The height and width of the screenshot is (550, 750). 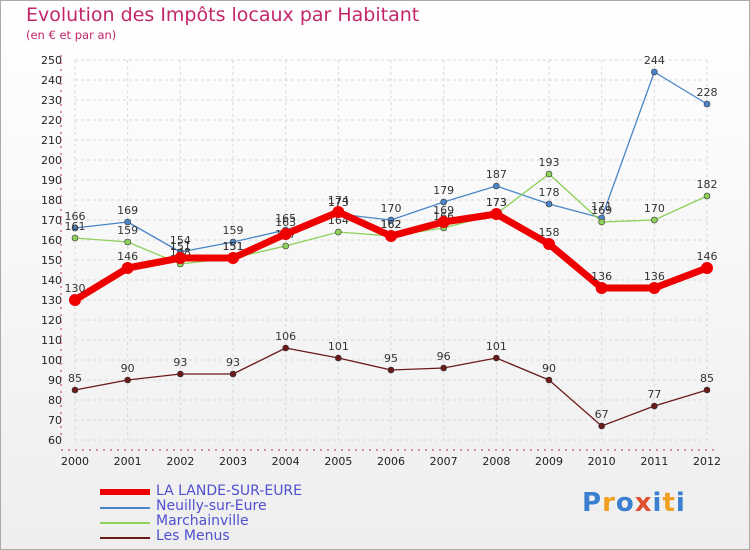 What do you see at coordinates (51, 300) in the screenshot?
I see `y-tick-label: 130` at bounding box center [51, 300].